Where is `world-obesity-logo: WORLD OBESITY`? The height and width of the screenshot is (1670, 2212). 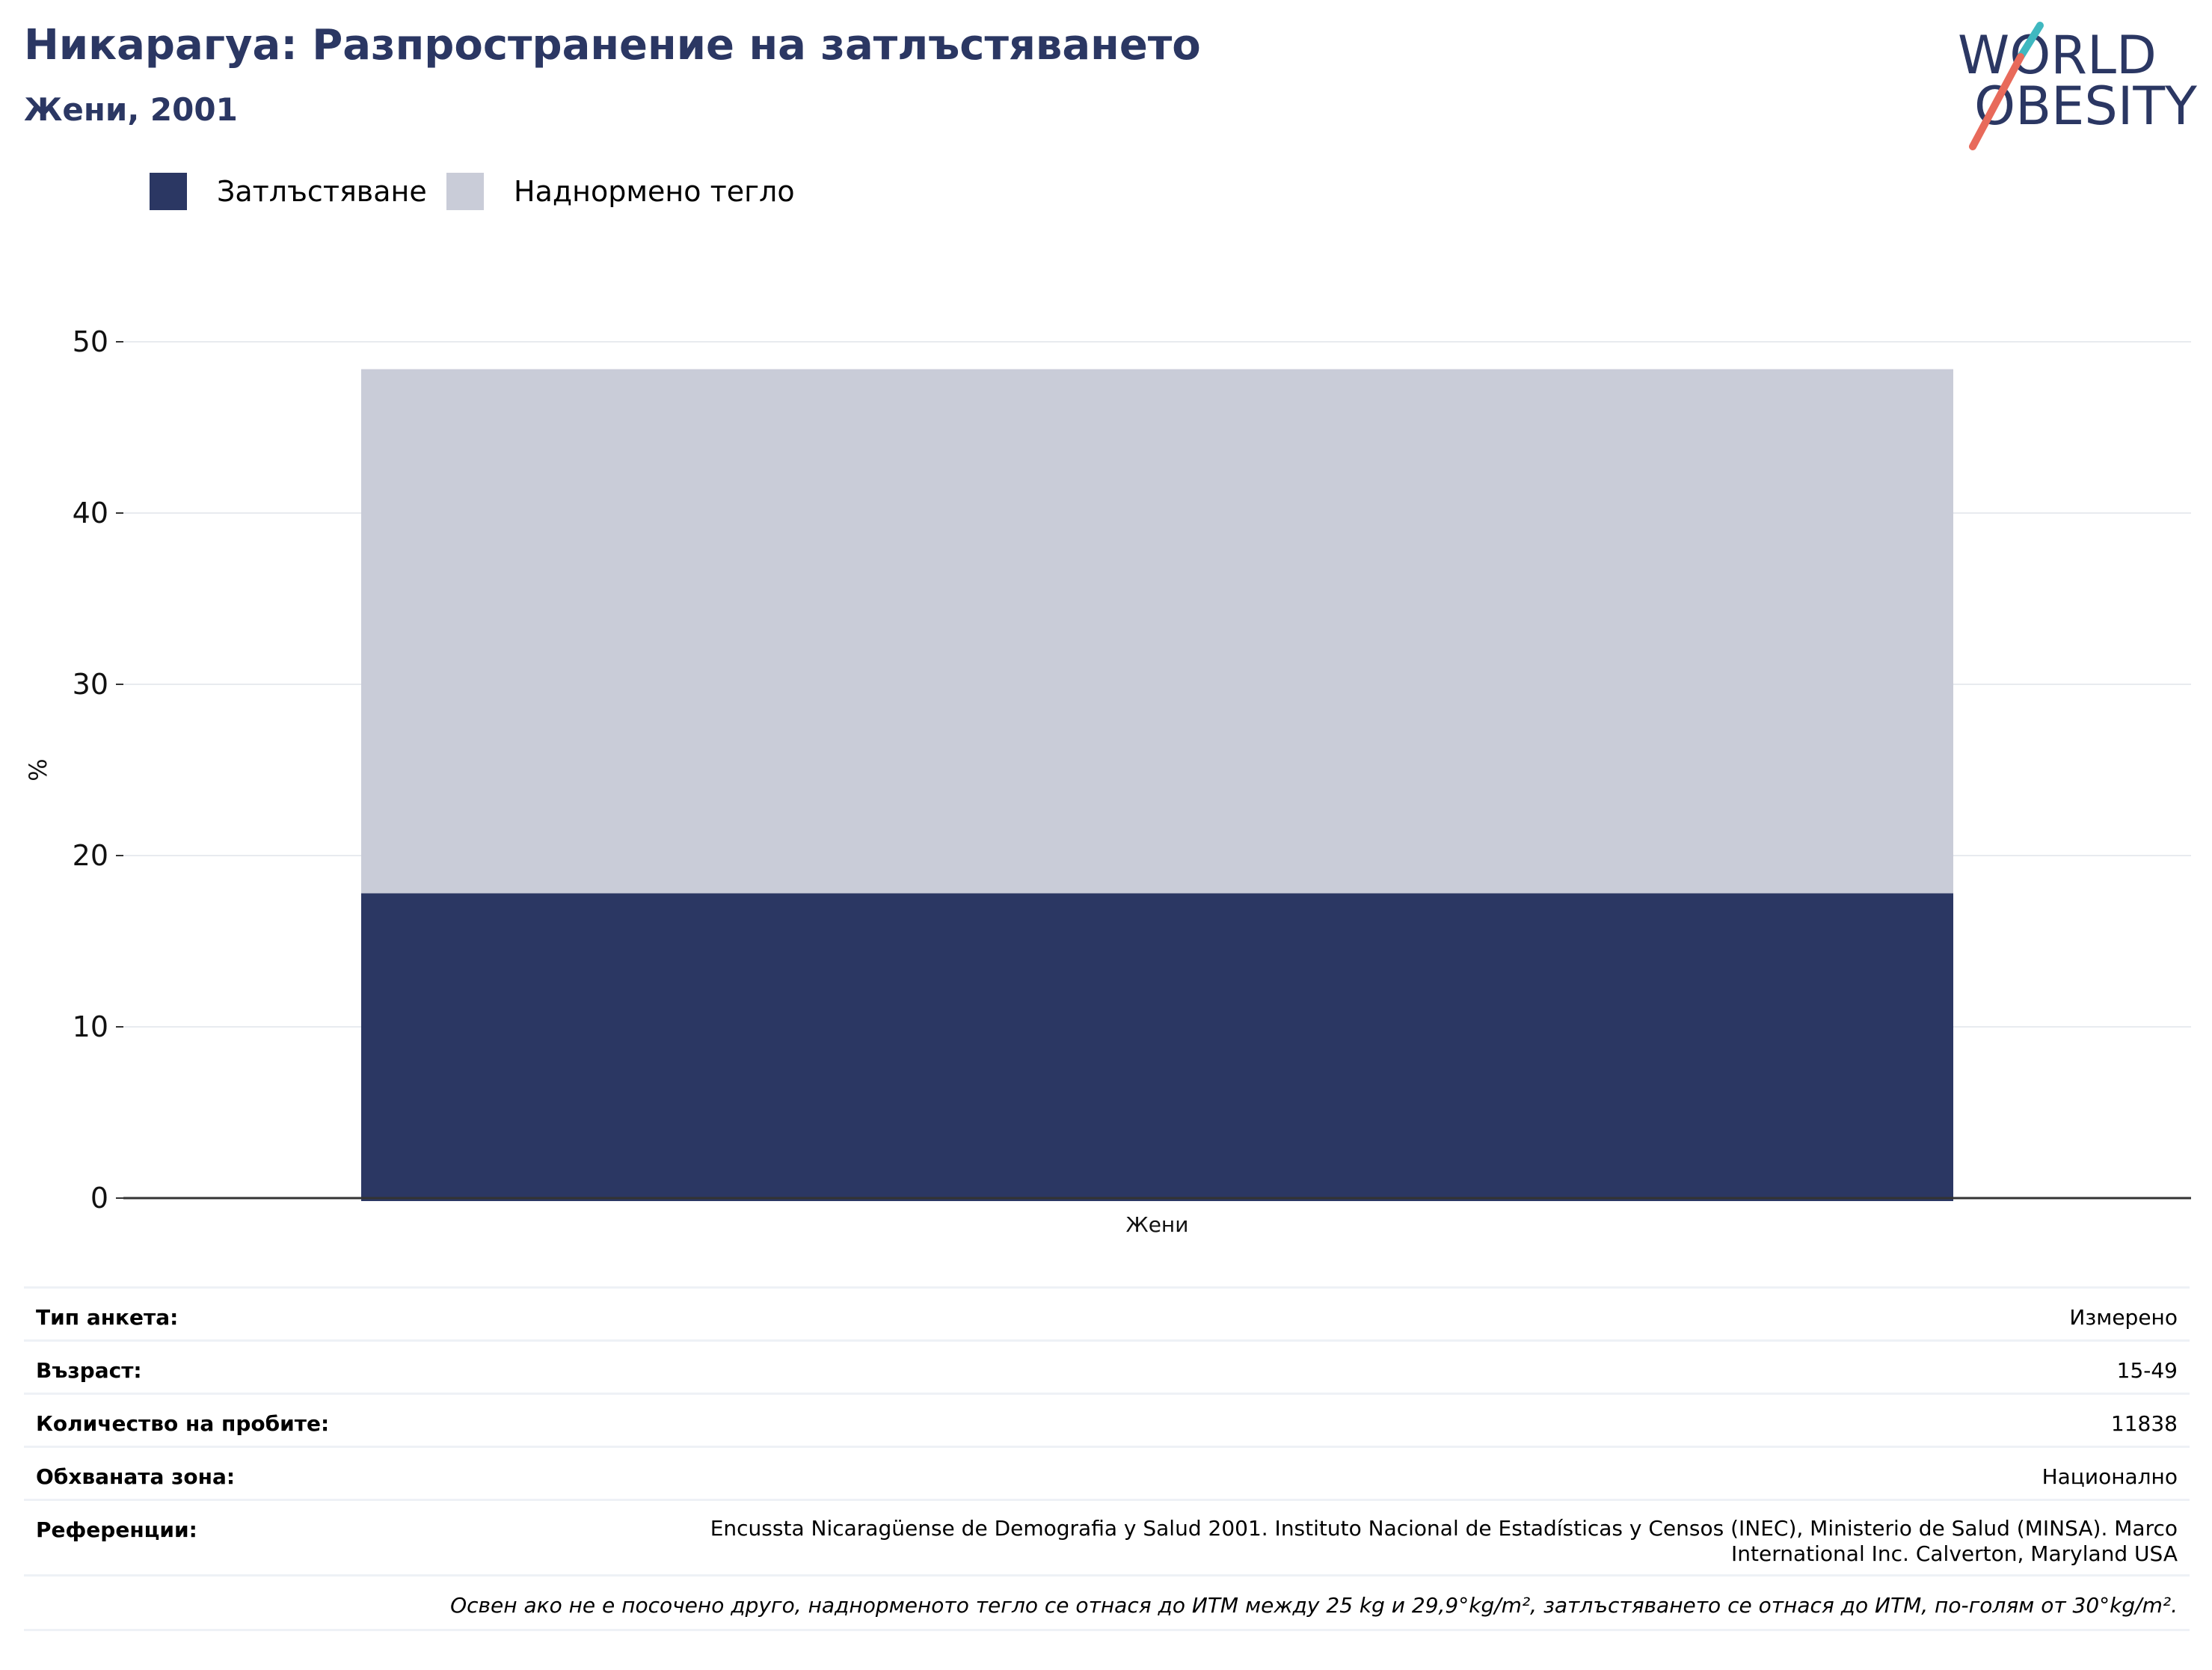
world-obesity-logo: WORLD OBESITY is located at coordinates (2077, 86).